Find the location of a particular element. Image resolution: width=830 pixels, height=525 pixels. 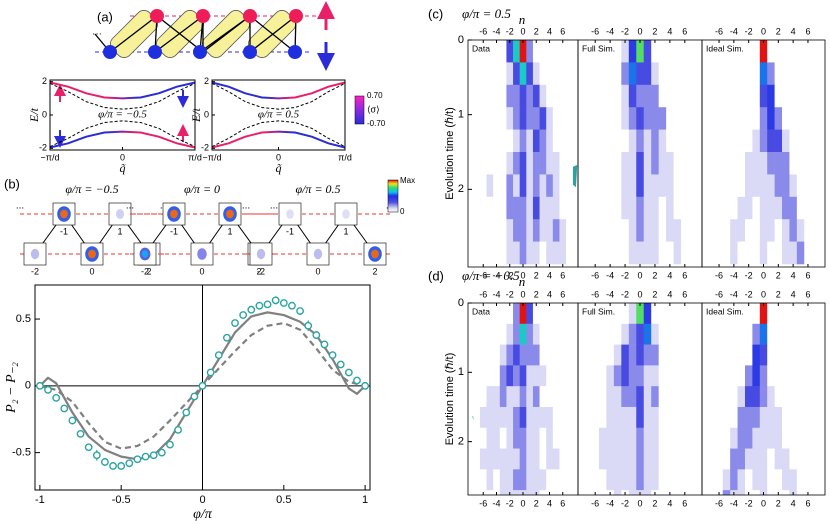

x-tick-label: −π/d is located at coordinates (50, 157).